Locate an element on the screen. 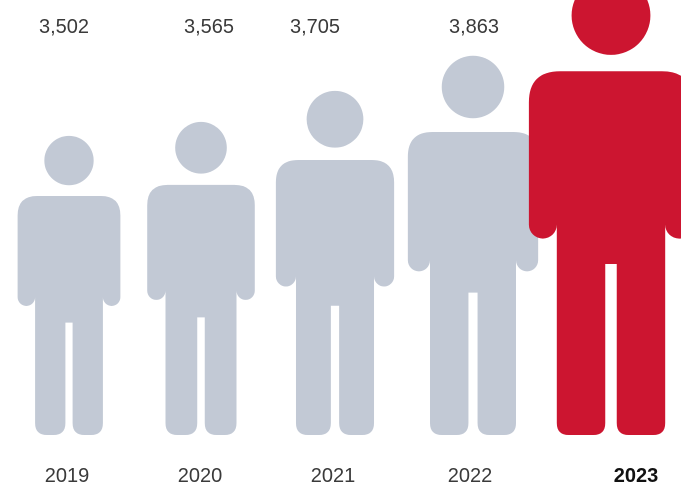 The image size is (681, 489). year-label-2021: 2021 is located at coordinates (333, 476).